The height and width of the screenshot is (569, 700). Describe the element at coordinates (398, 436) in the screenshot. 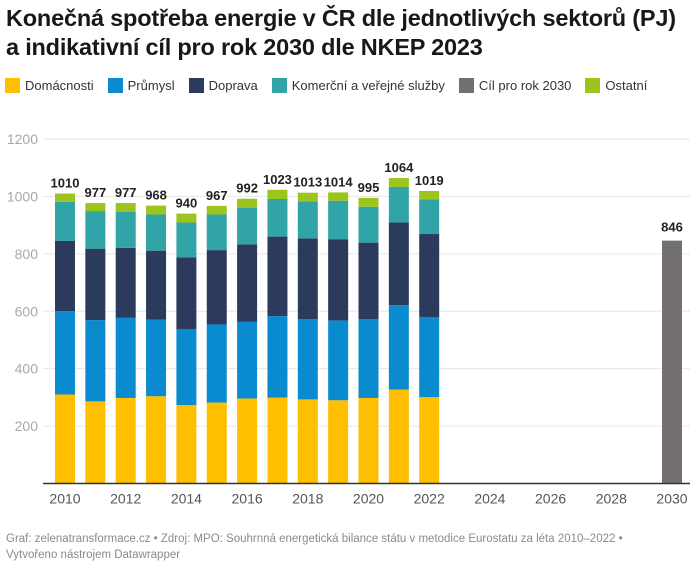

I see `bar-segment-dom-cnosti-2021` at that location.